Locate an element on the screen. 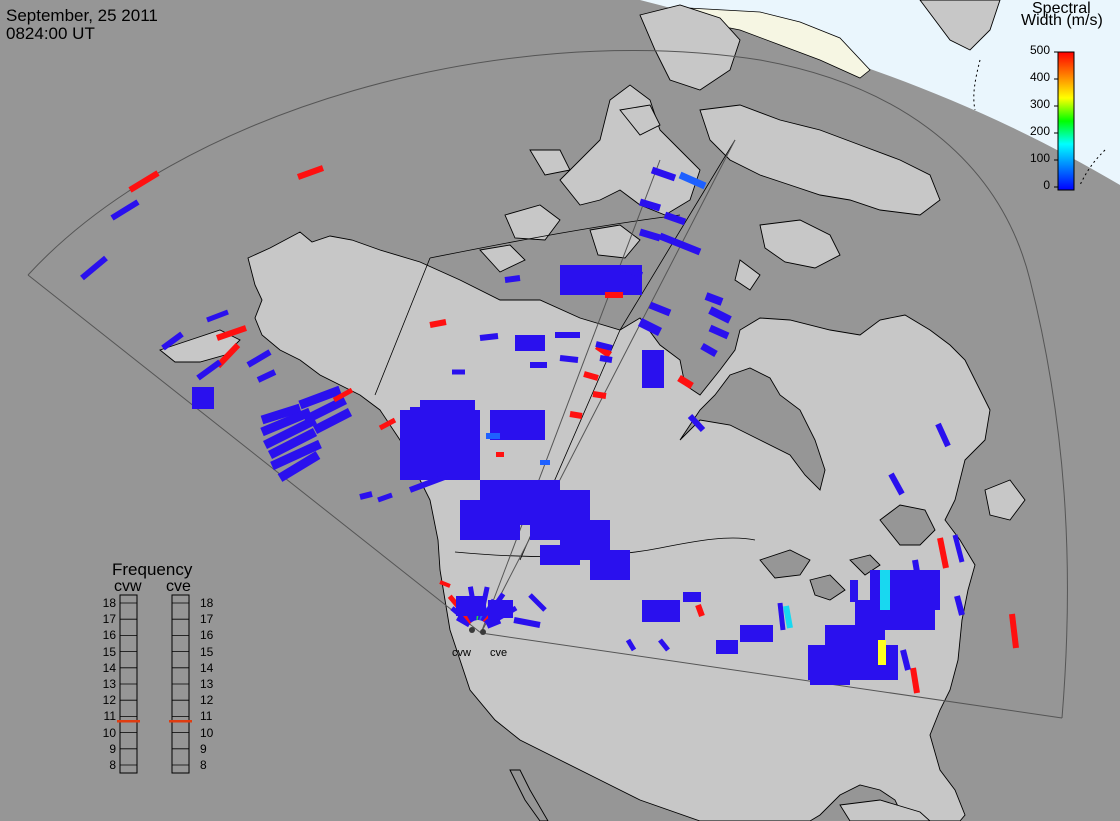  frequency-scale-label: 10 is located at coordinates (207, 732).